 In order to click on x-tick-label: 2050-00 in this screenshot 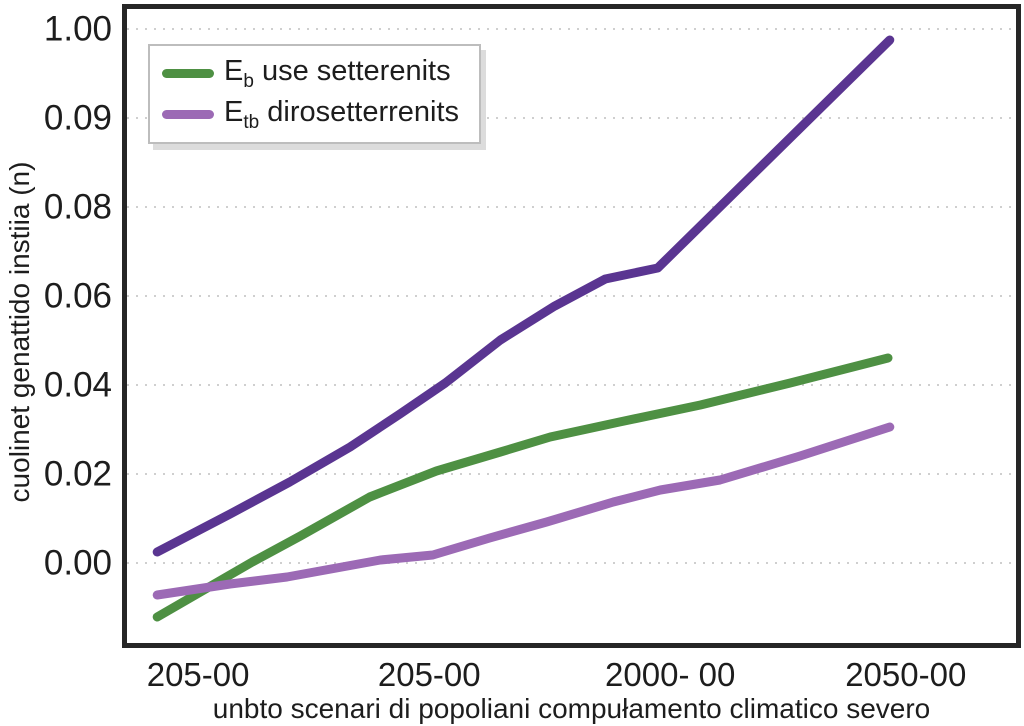, I will do `click(906, 674)`.